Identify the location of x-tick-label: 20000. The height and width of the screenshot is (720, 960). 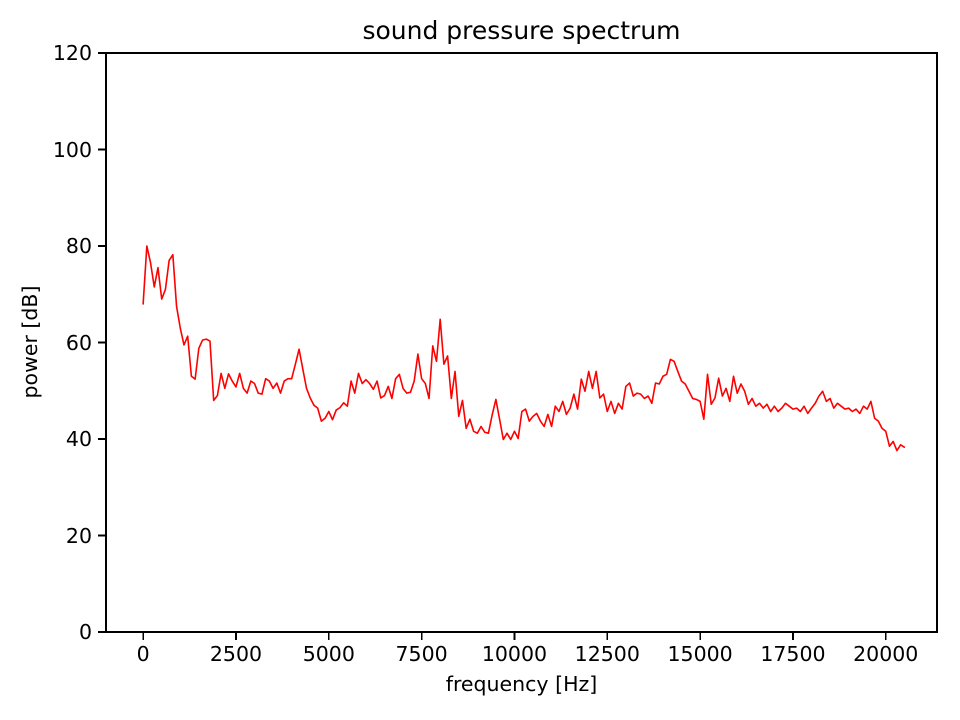
(886, 654).